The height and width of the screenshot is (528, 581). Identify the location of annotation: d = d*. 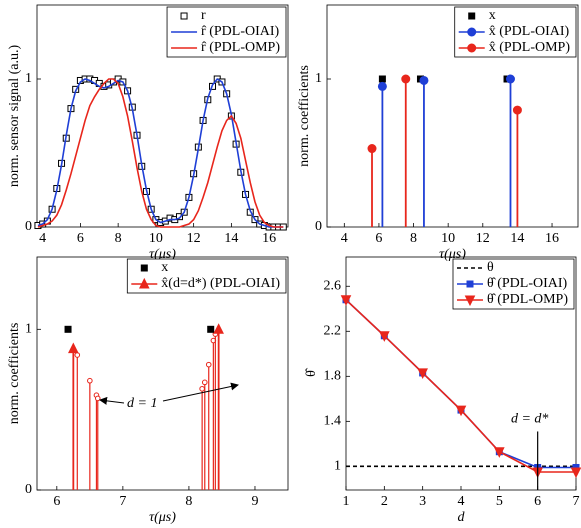
(529, 419).